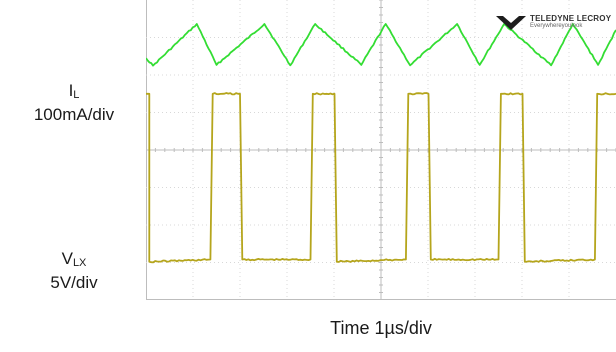 This screenshot has width=616, height=352. Describe the element at coordinates (381, 45) in the screenshot. I see `il-trace-line` at that location.